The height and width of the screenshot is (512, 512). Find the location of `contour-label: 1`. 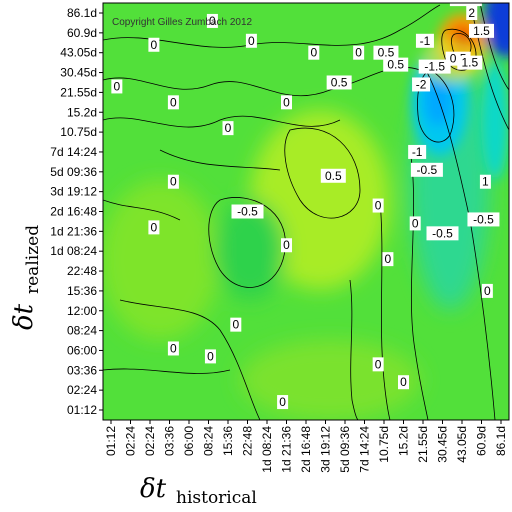

contour-label: 1 is located at coordinates (485, 181).